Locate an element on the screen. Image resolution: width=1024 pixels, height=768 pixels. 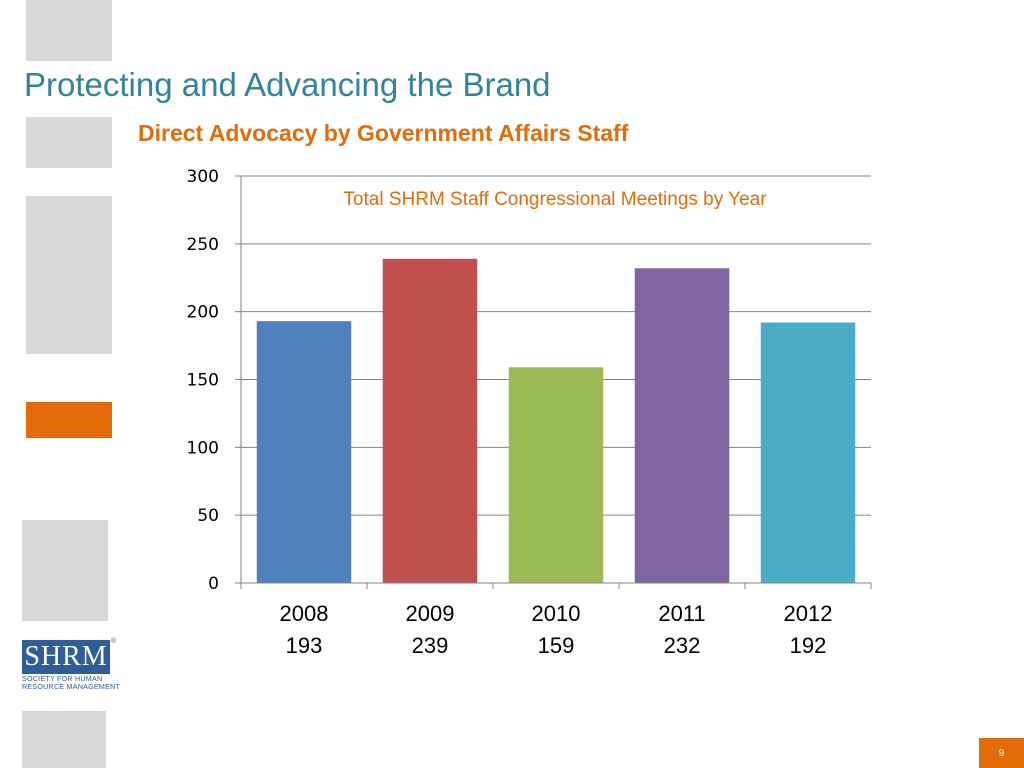
y-tick-label: 250 is located at coordinates (203, 245).